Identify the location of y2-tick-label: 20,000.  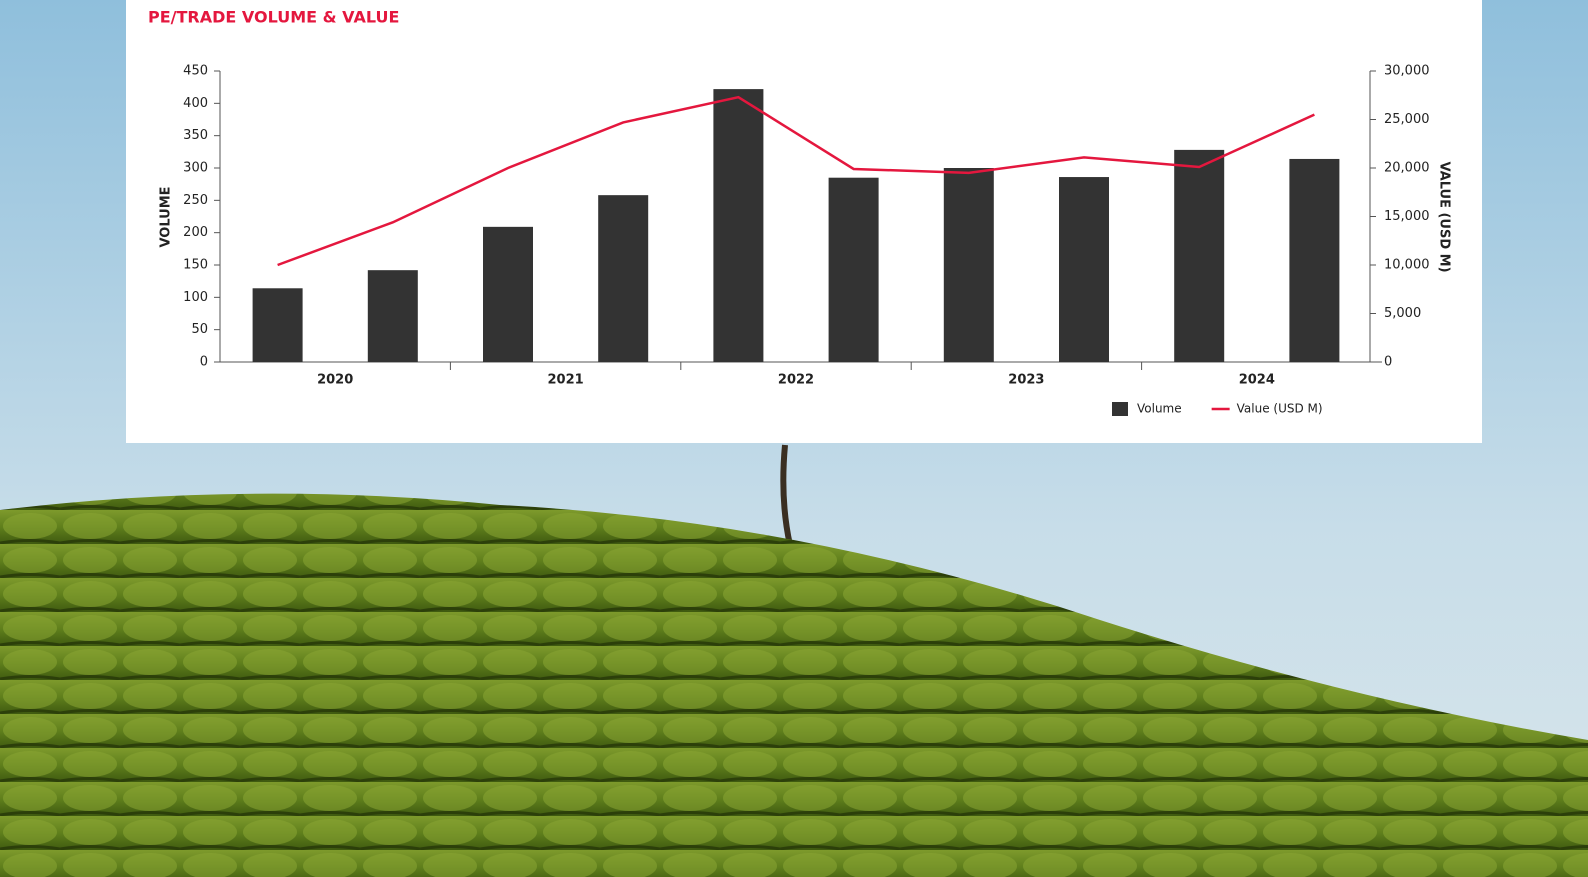
(1407, 168).